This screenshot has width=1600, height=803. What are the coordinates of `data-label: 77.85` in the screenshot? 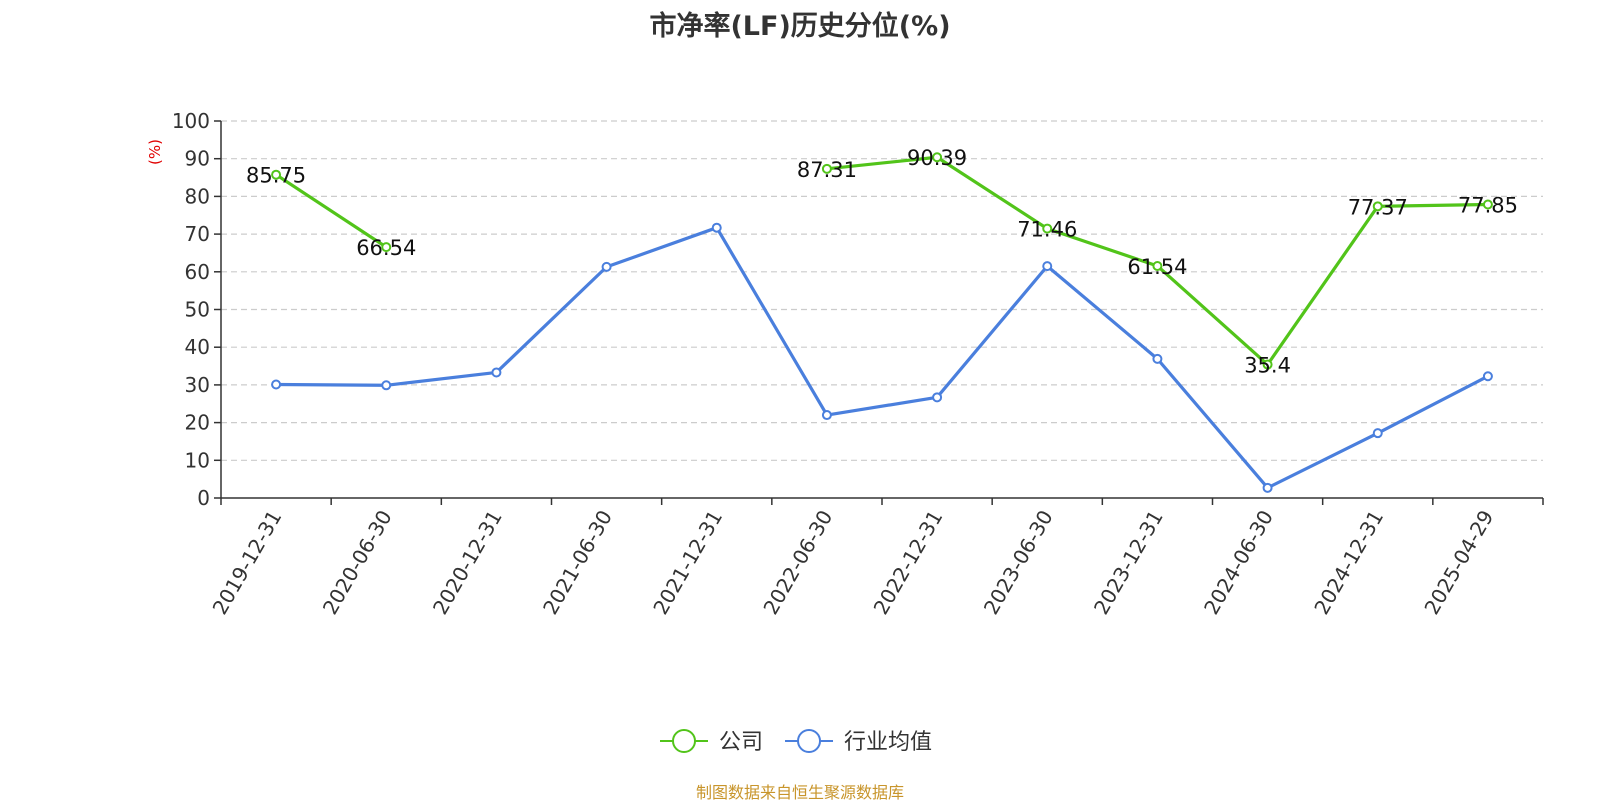 It's located at (1488, 206).